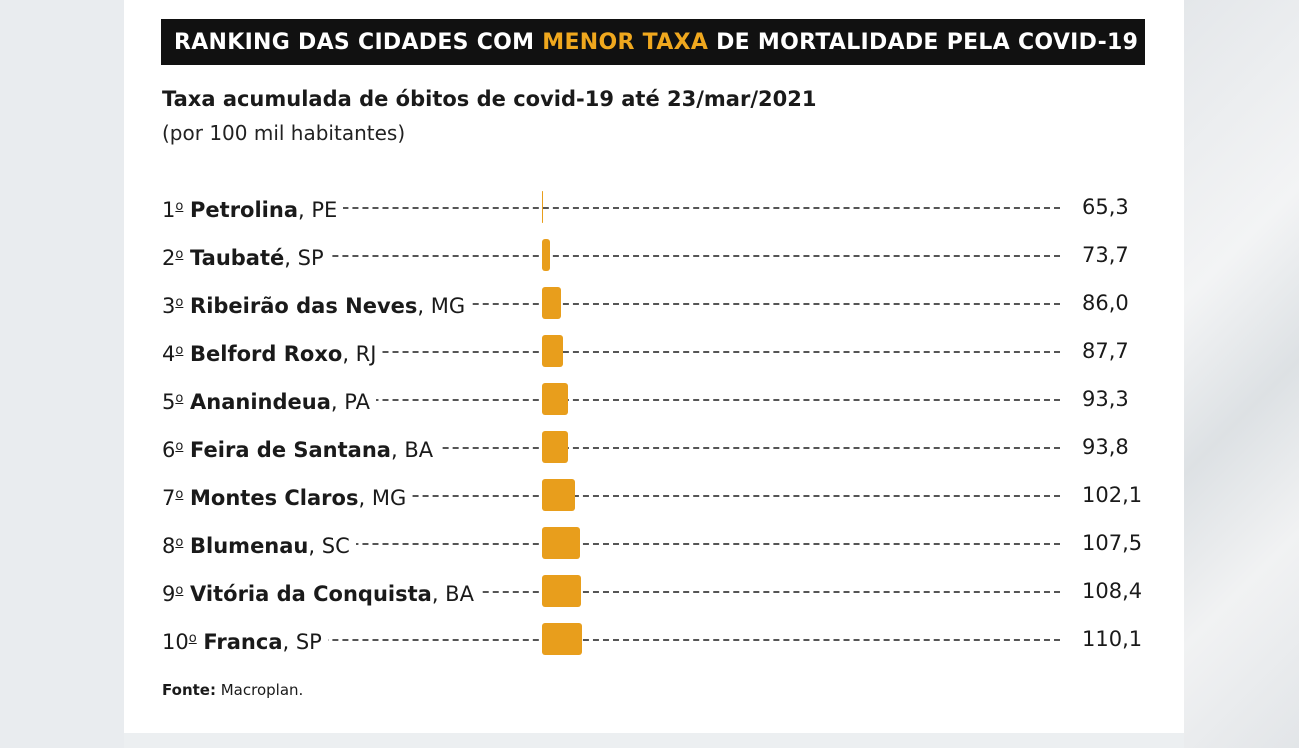 The width and height of the screenshot is (1299, 748). I want to click on row-label: 4o Belford Roxo, RJ, so click(272, 351).